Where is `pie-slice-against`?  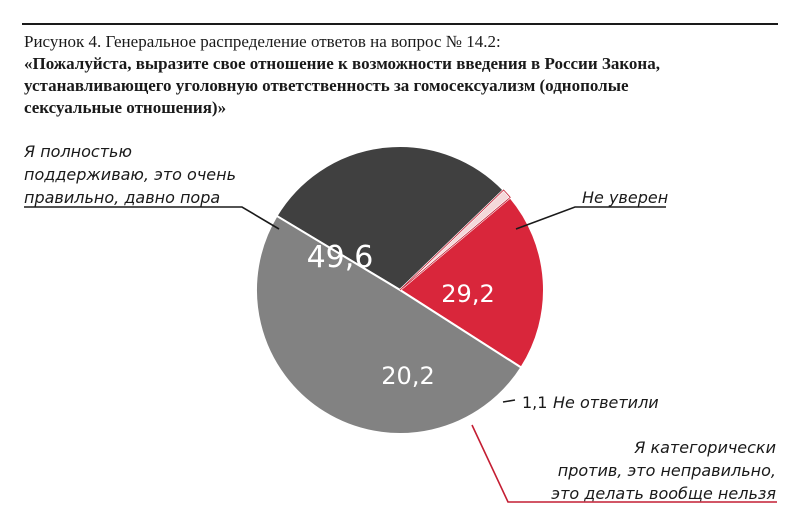
pie-slice-against is located at coordinates (472, 282).